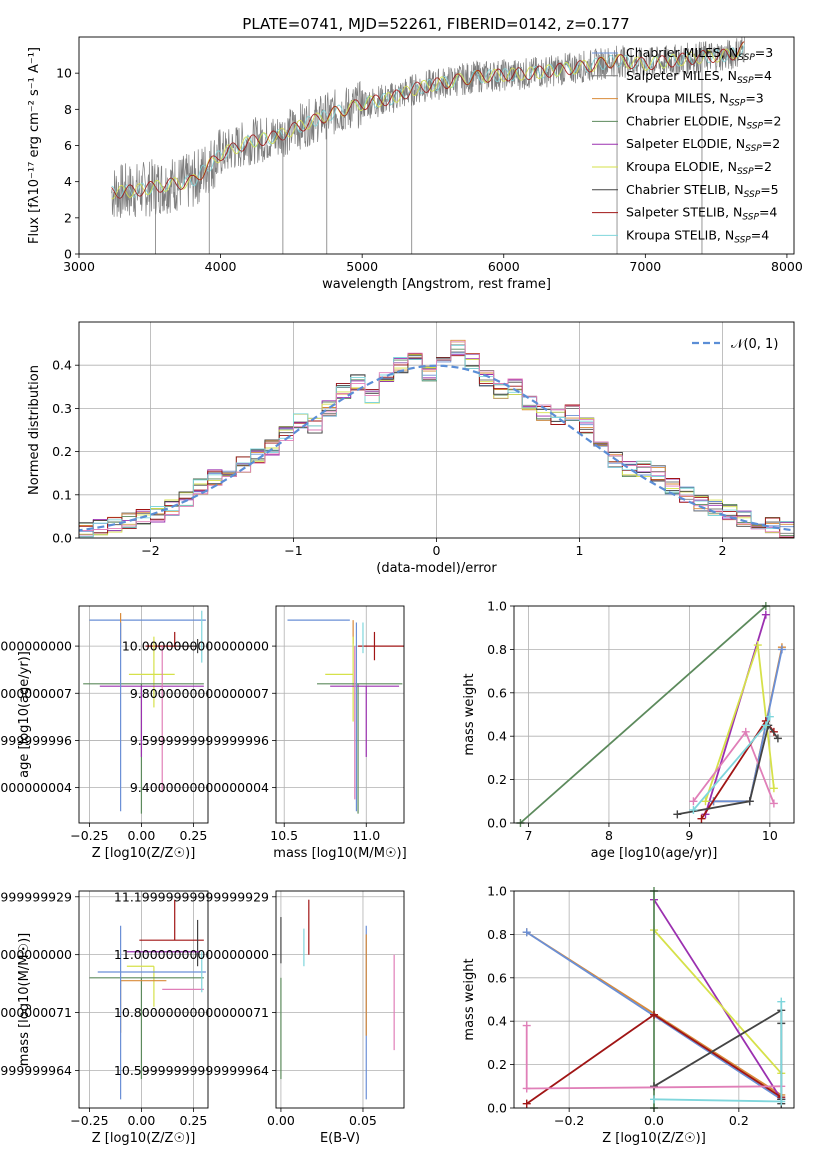 This screenshot has height=1170, width=819. I want to click on plot-area-residual_histogram, so click(436, 438).